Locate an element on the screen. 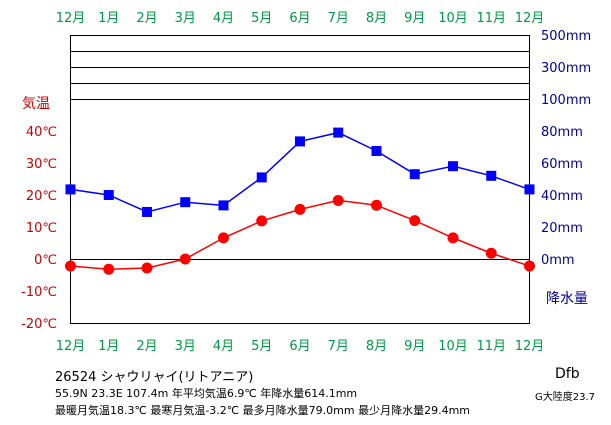 The width and height of the screenshot is (611, 425). climate-class: Dfb is located at coordinates (567, 374).